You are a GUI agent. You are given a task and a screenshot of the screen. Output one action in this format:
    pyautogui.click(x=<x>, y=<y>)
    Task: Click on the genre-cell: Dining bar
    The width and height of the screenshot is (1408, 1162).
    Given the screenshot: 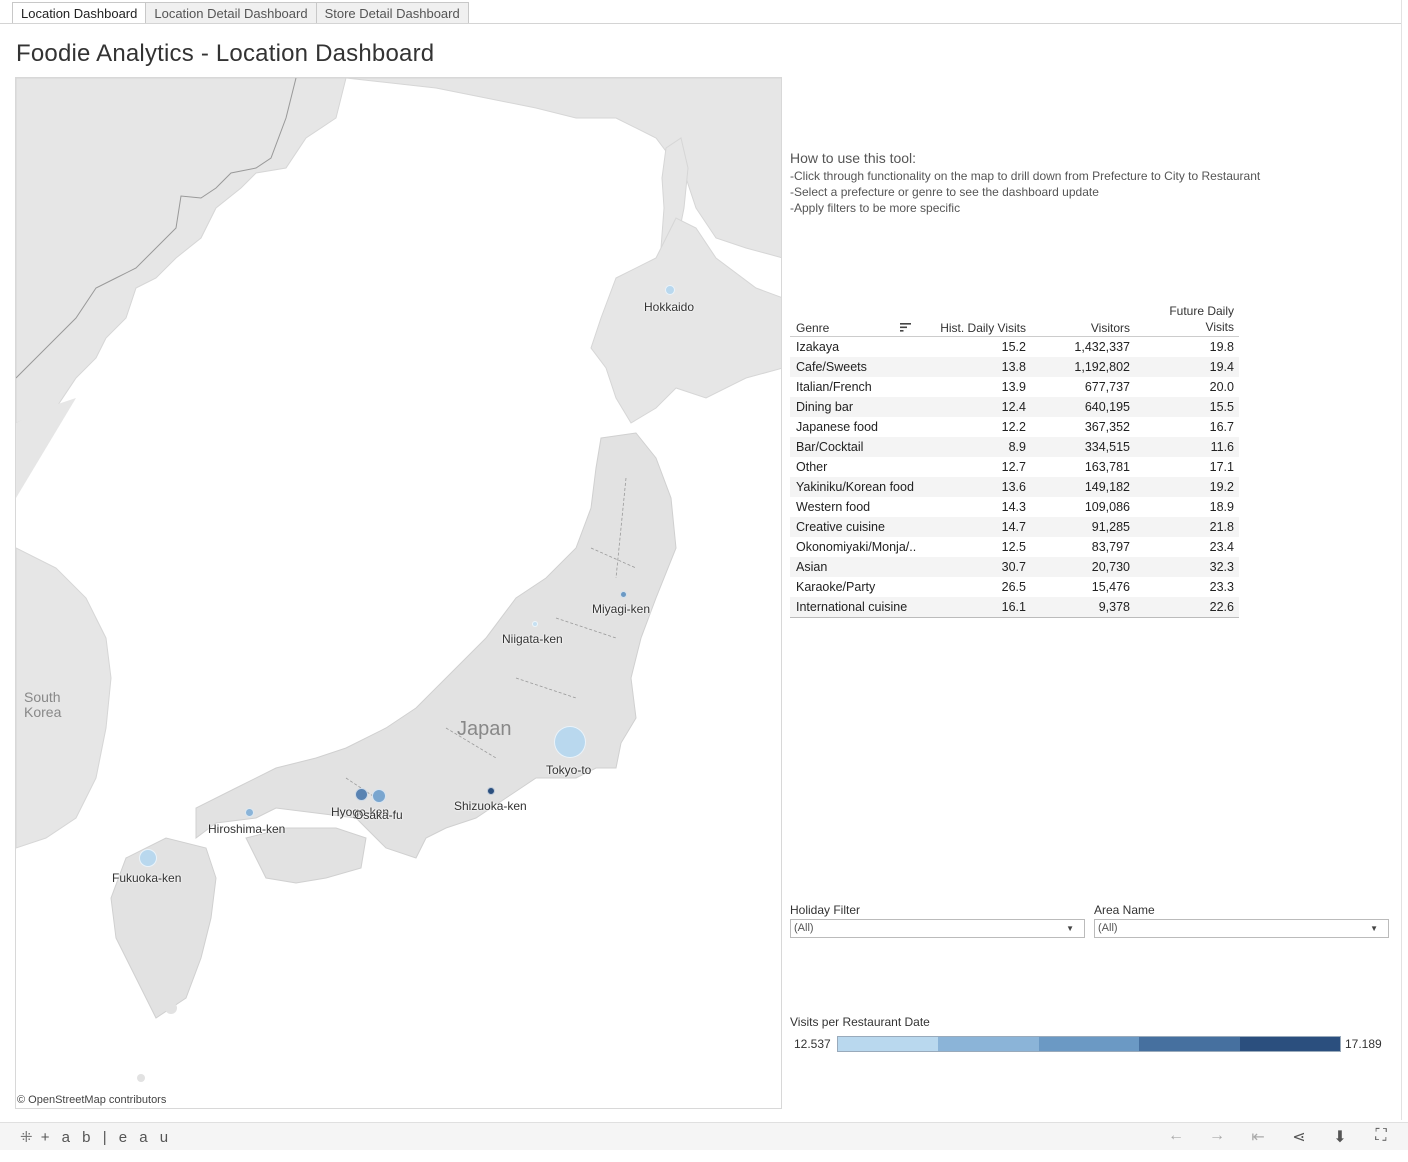 What is the action you would take?
    pyautogui.click(x=824, y=407)
    